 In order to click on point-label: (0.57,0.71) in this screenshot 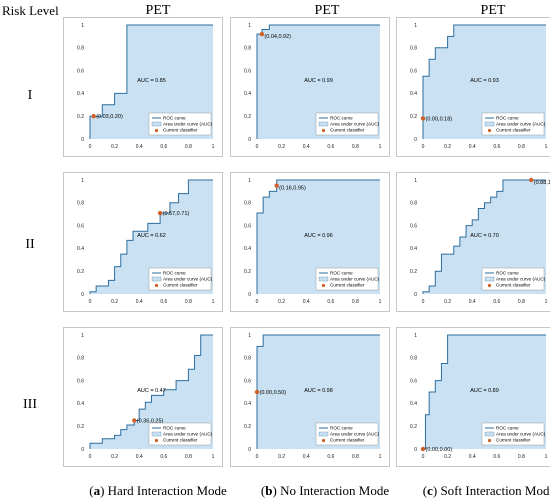, I will do `click(176, 214)`.